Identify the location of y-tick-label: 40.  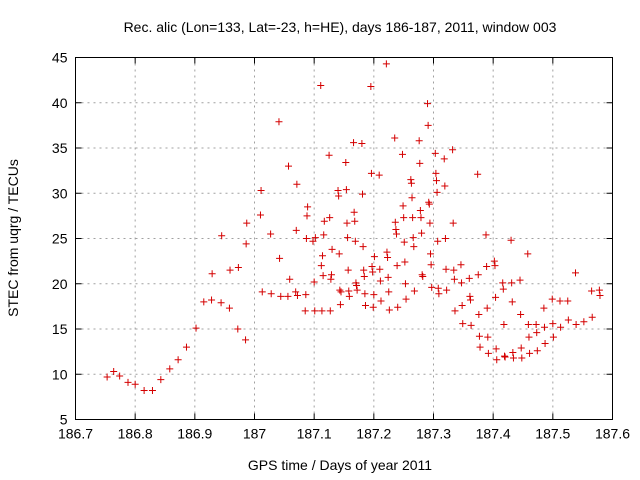
(60, 103).